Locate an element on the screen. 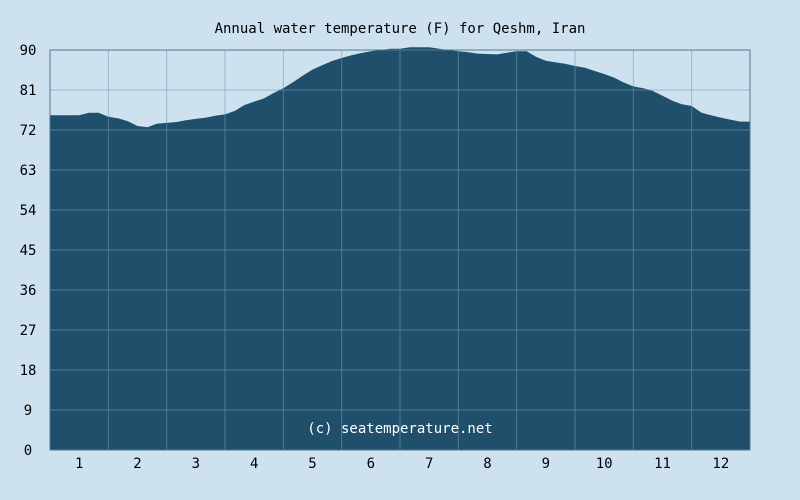 The width and height of the screenshot is (800, 500). x-axis-ticks: 1 2 3 4 5 6 7 8 9 10 11 12 is located at coordinates (402, 464).